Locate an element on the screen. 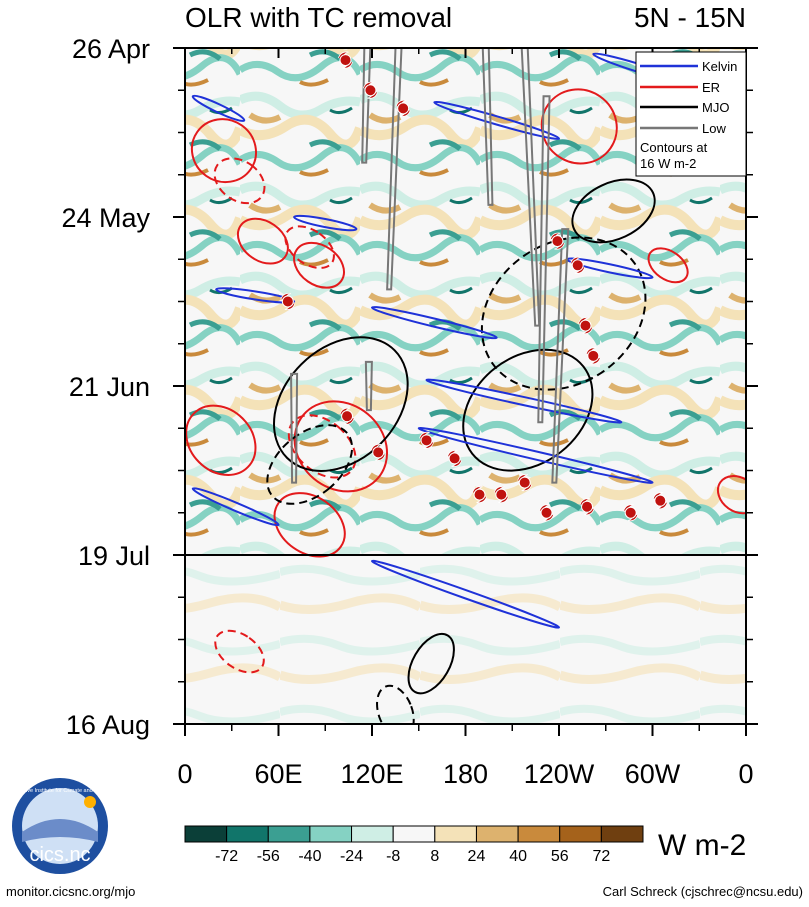 This screenshot has height=907, width=809. colorbar-tick-label: -40 is located at coordinates (309, 856).